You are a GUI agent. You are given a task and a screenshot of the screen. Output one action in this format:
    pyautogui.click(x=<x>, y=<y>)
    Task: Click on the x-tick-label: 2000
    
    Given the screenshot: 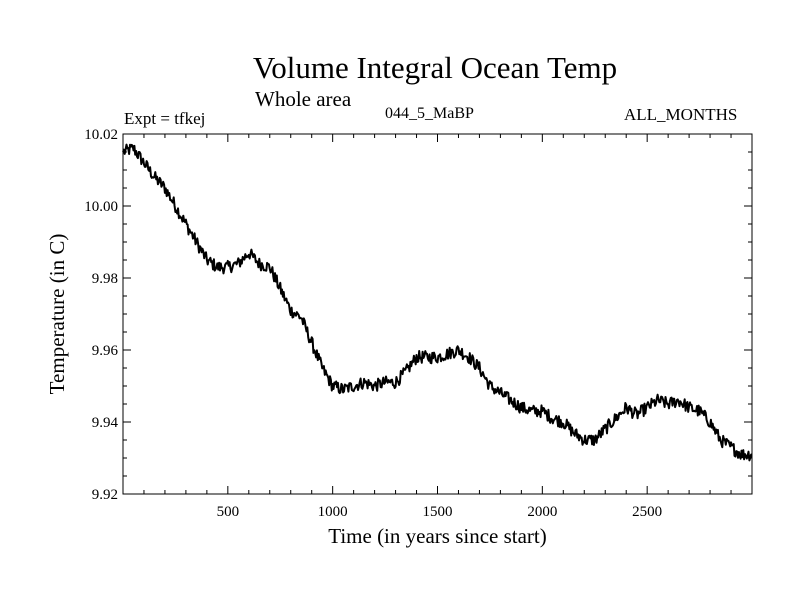 What is the action you would take?
    pyautogui.click(x=542, y=512)
    